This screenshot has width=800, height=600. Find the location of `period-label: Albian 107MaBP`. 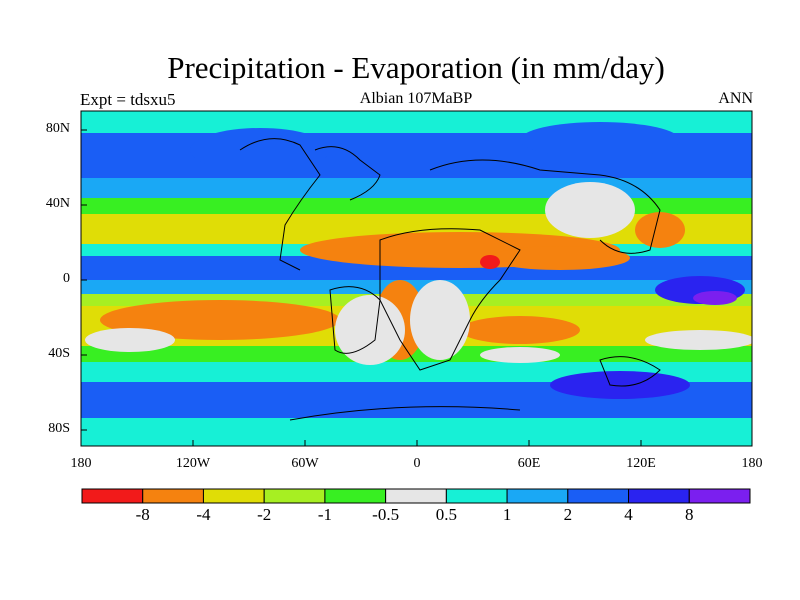

period-label: Albian 107MaBP is located at coordinates (416, 98).